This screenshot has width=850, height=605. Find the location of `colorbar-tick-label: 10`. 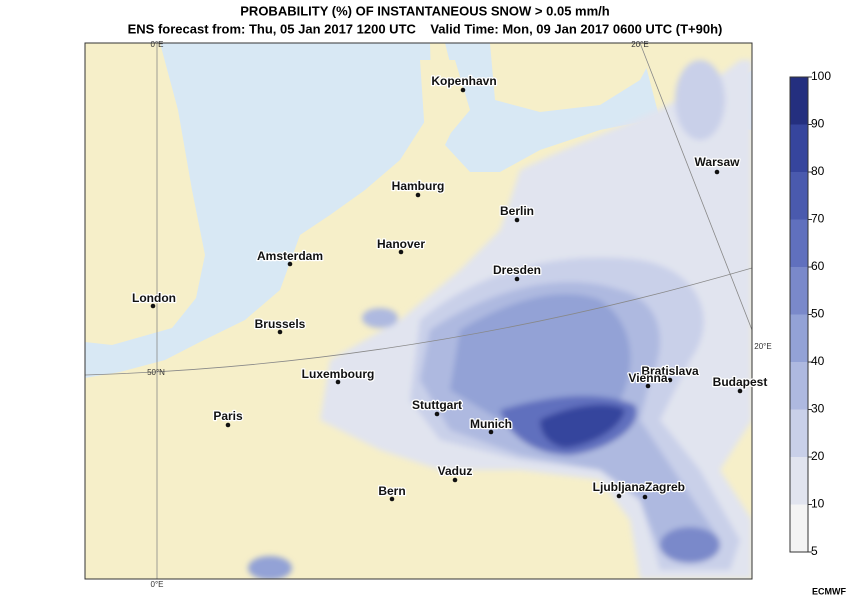

colorbar-tick-label: 10 is located at coordinates (818, 504).